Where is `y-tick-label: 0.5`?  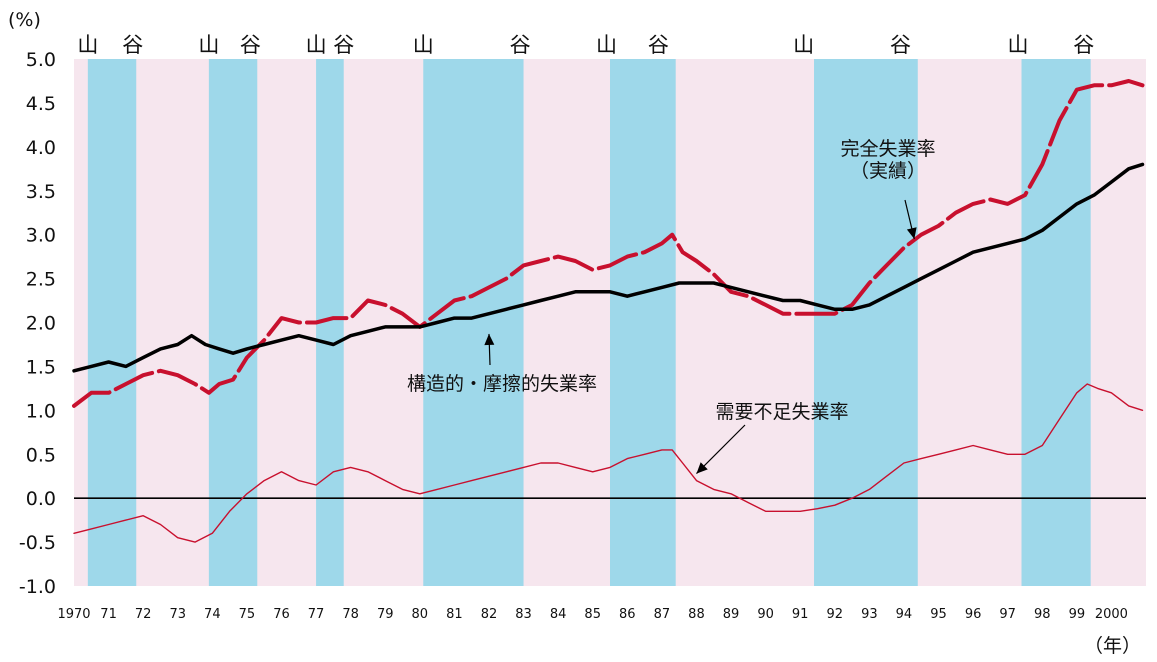 y-tick-label: 0.5 is located at coordinates (41, 455).